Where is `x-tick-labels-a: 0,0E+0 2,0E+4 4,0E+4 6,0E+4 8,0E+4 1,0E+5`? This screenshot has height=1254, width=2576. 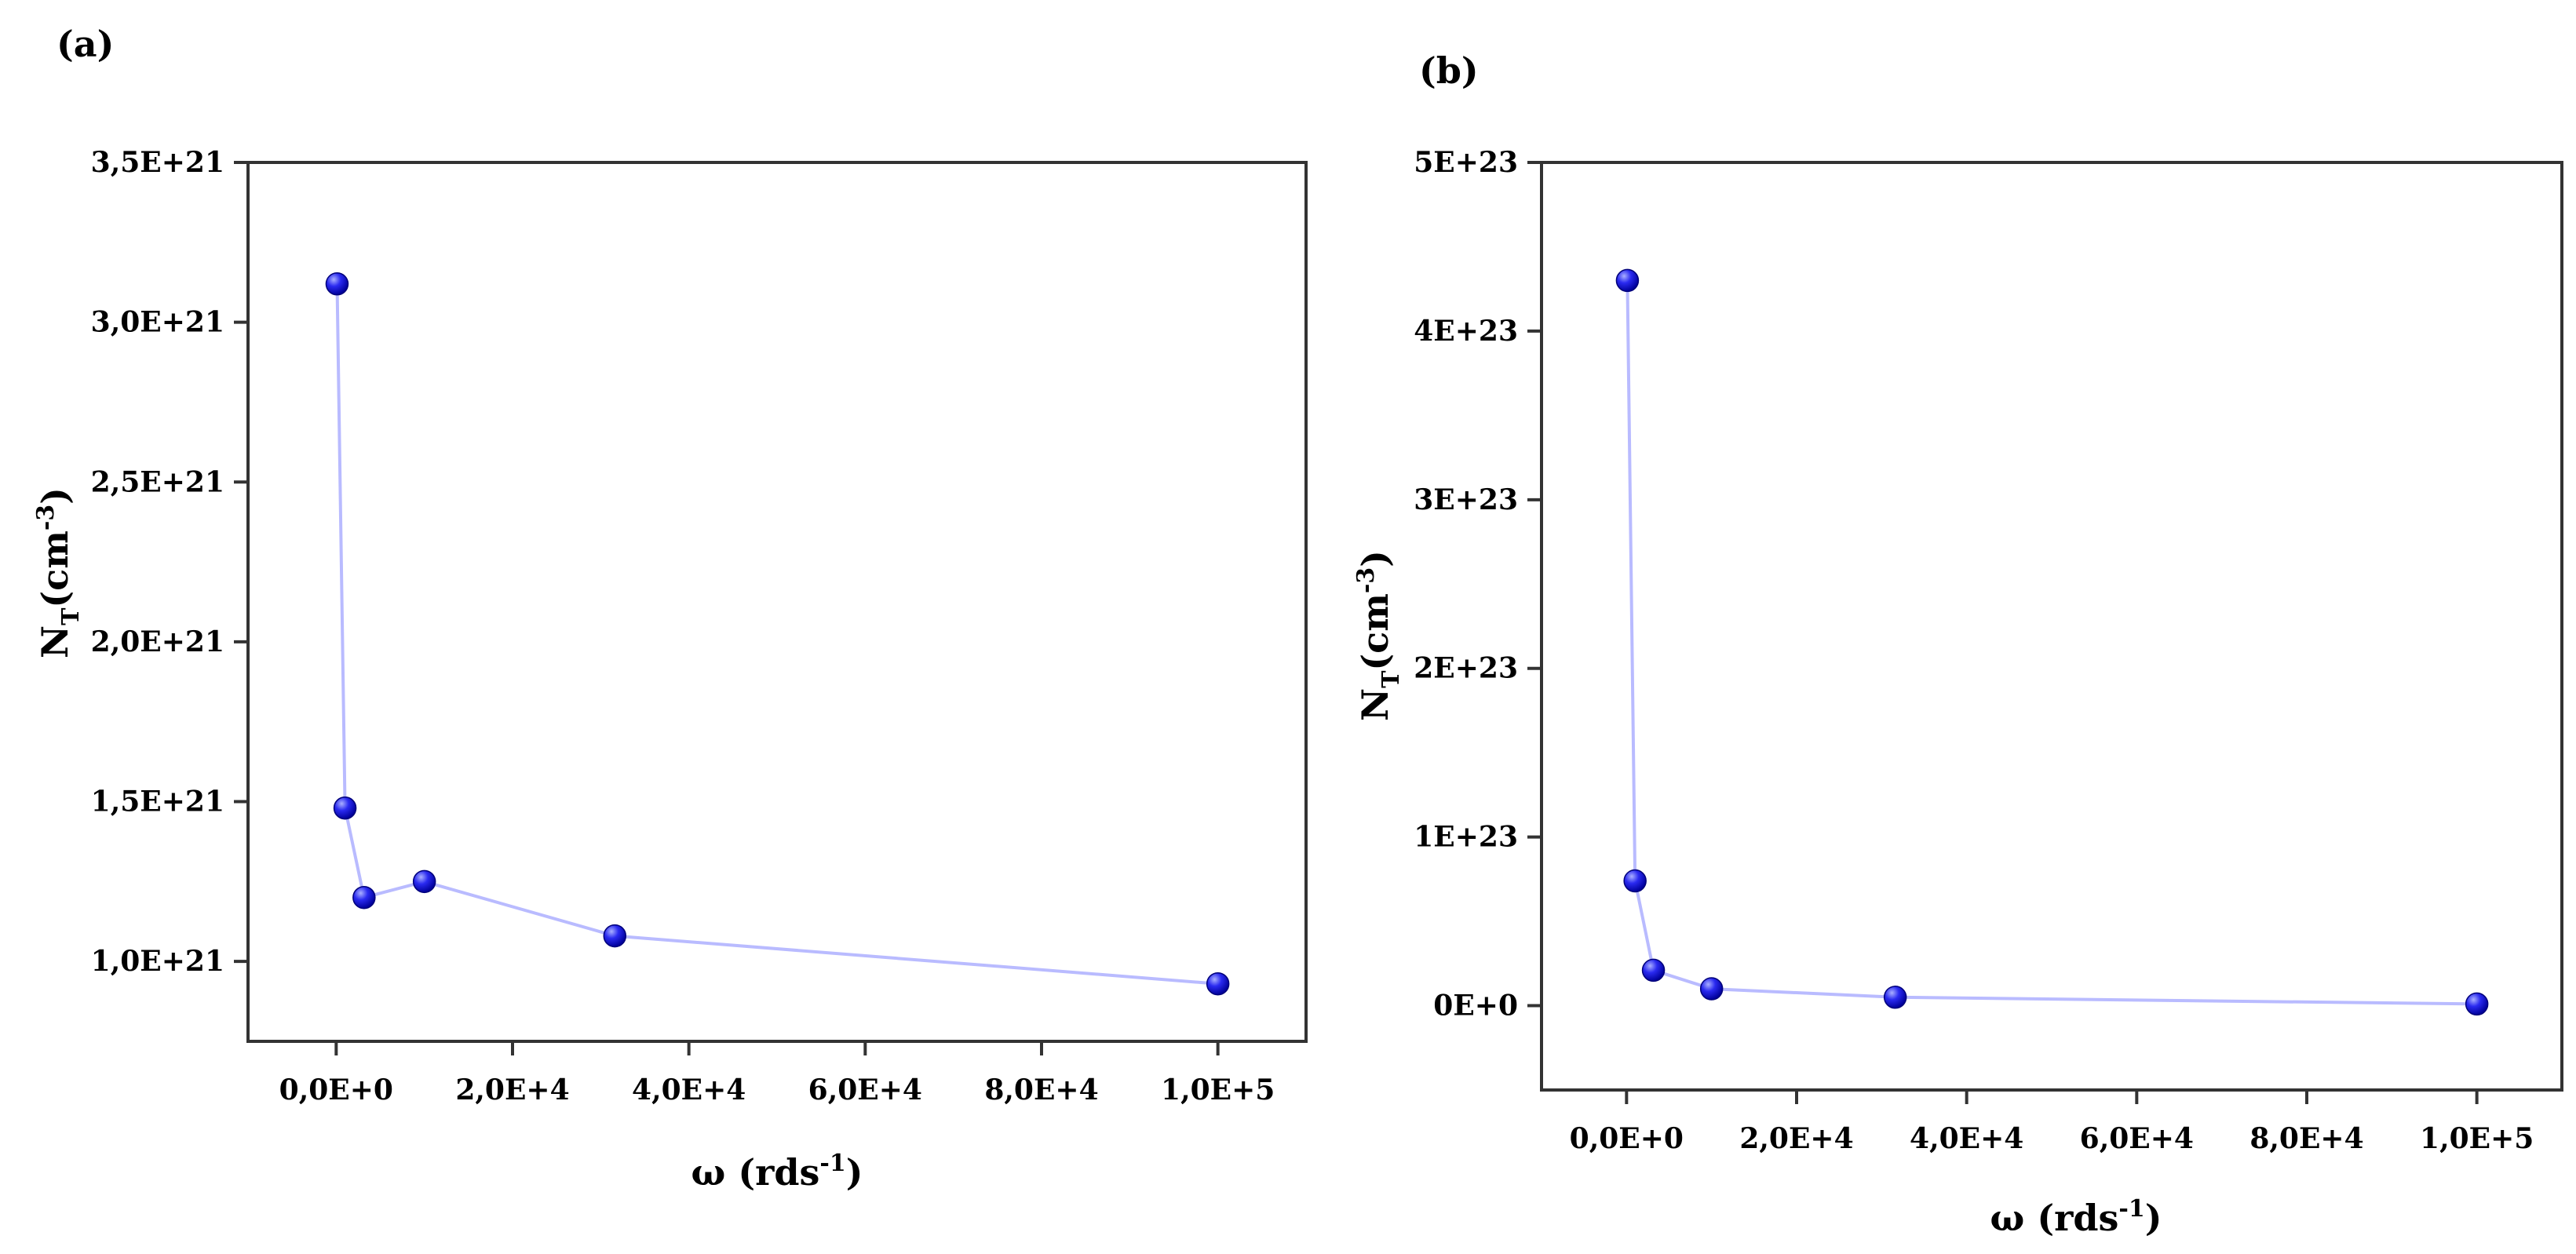
x-tick-labels-a: 0,0E+0 2,0E+4 4,0E+4 6,0E+4 8,0E+4 1,0E+5 is located at coordinates (777, 1090).